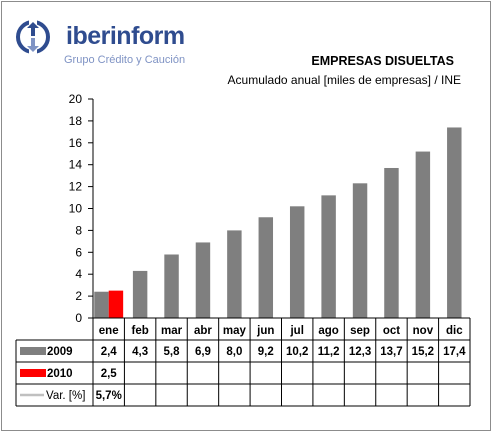 The width and height of the screenshot is (494, 434). Describe the element at coordinates (203, 352) in the screenshot. I see `data-label: 6,9` at that location.